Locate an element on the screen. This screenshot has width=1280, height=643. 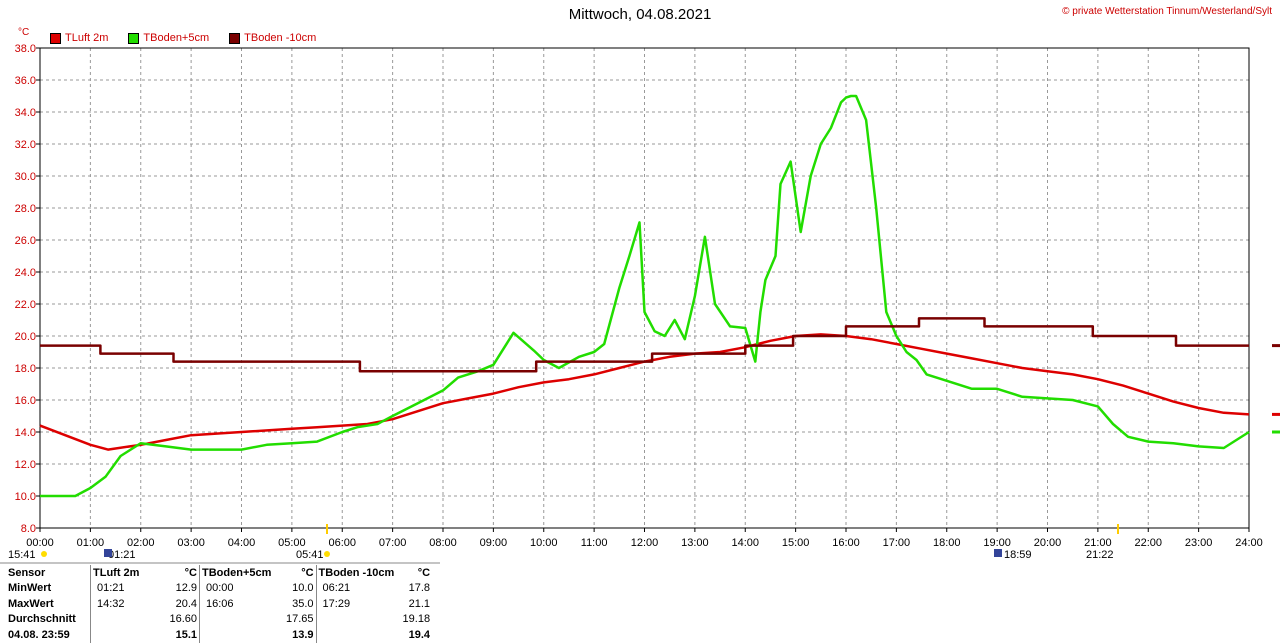
y-tick-label: 28.0 is located at coordinates (25, 209).